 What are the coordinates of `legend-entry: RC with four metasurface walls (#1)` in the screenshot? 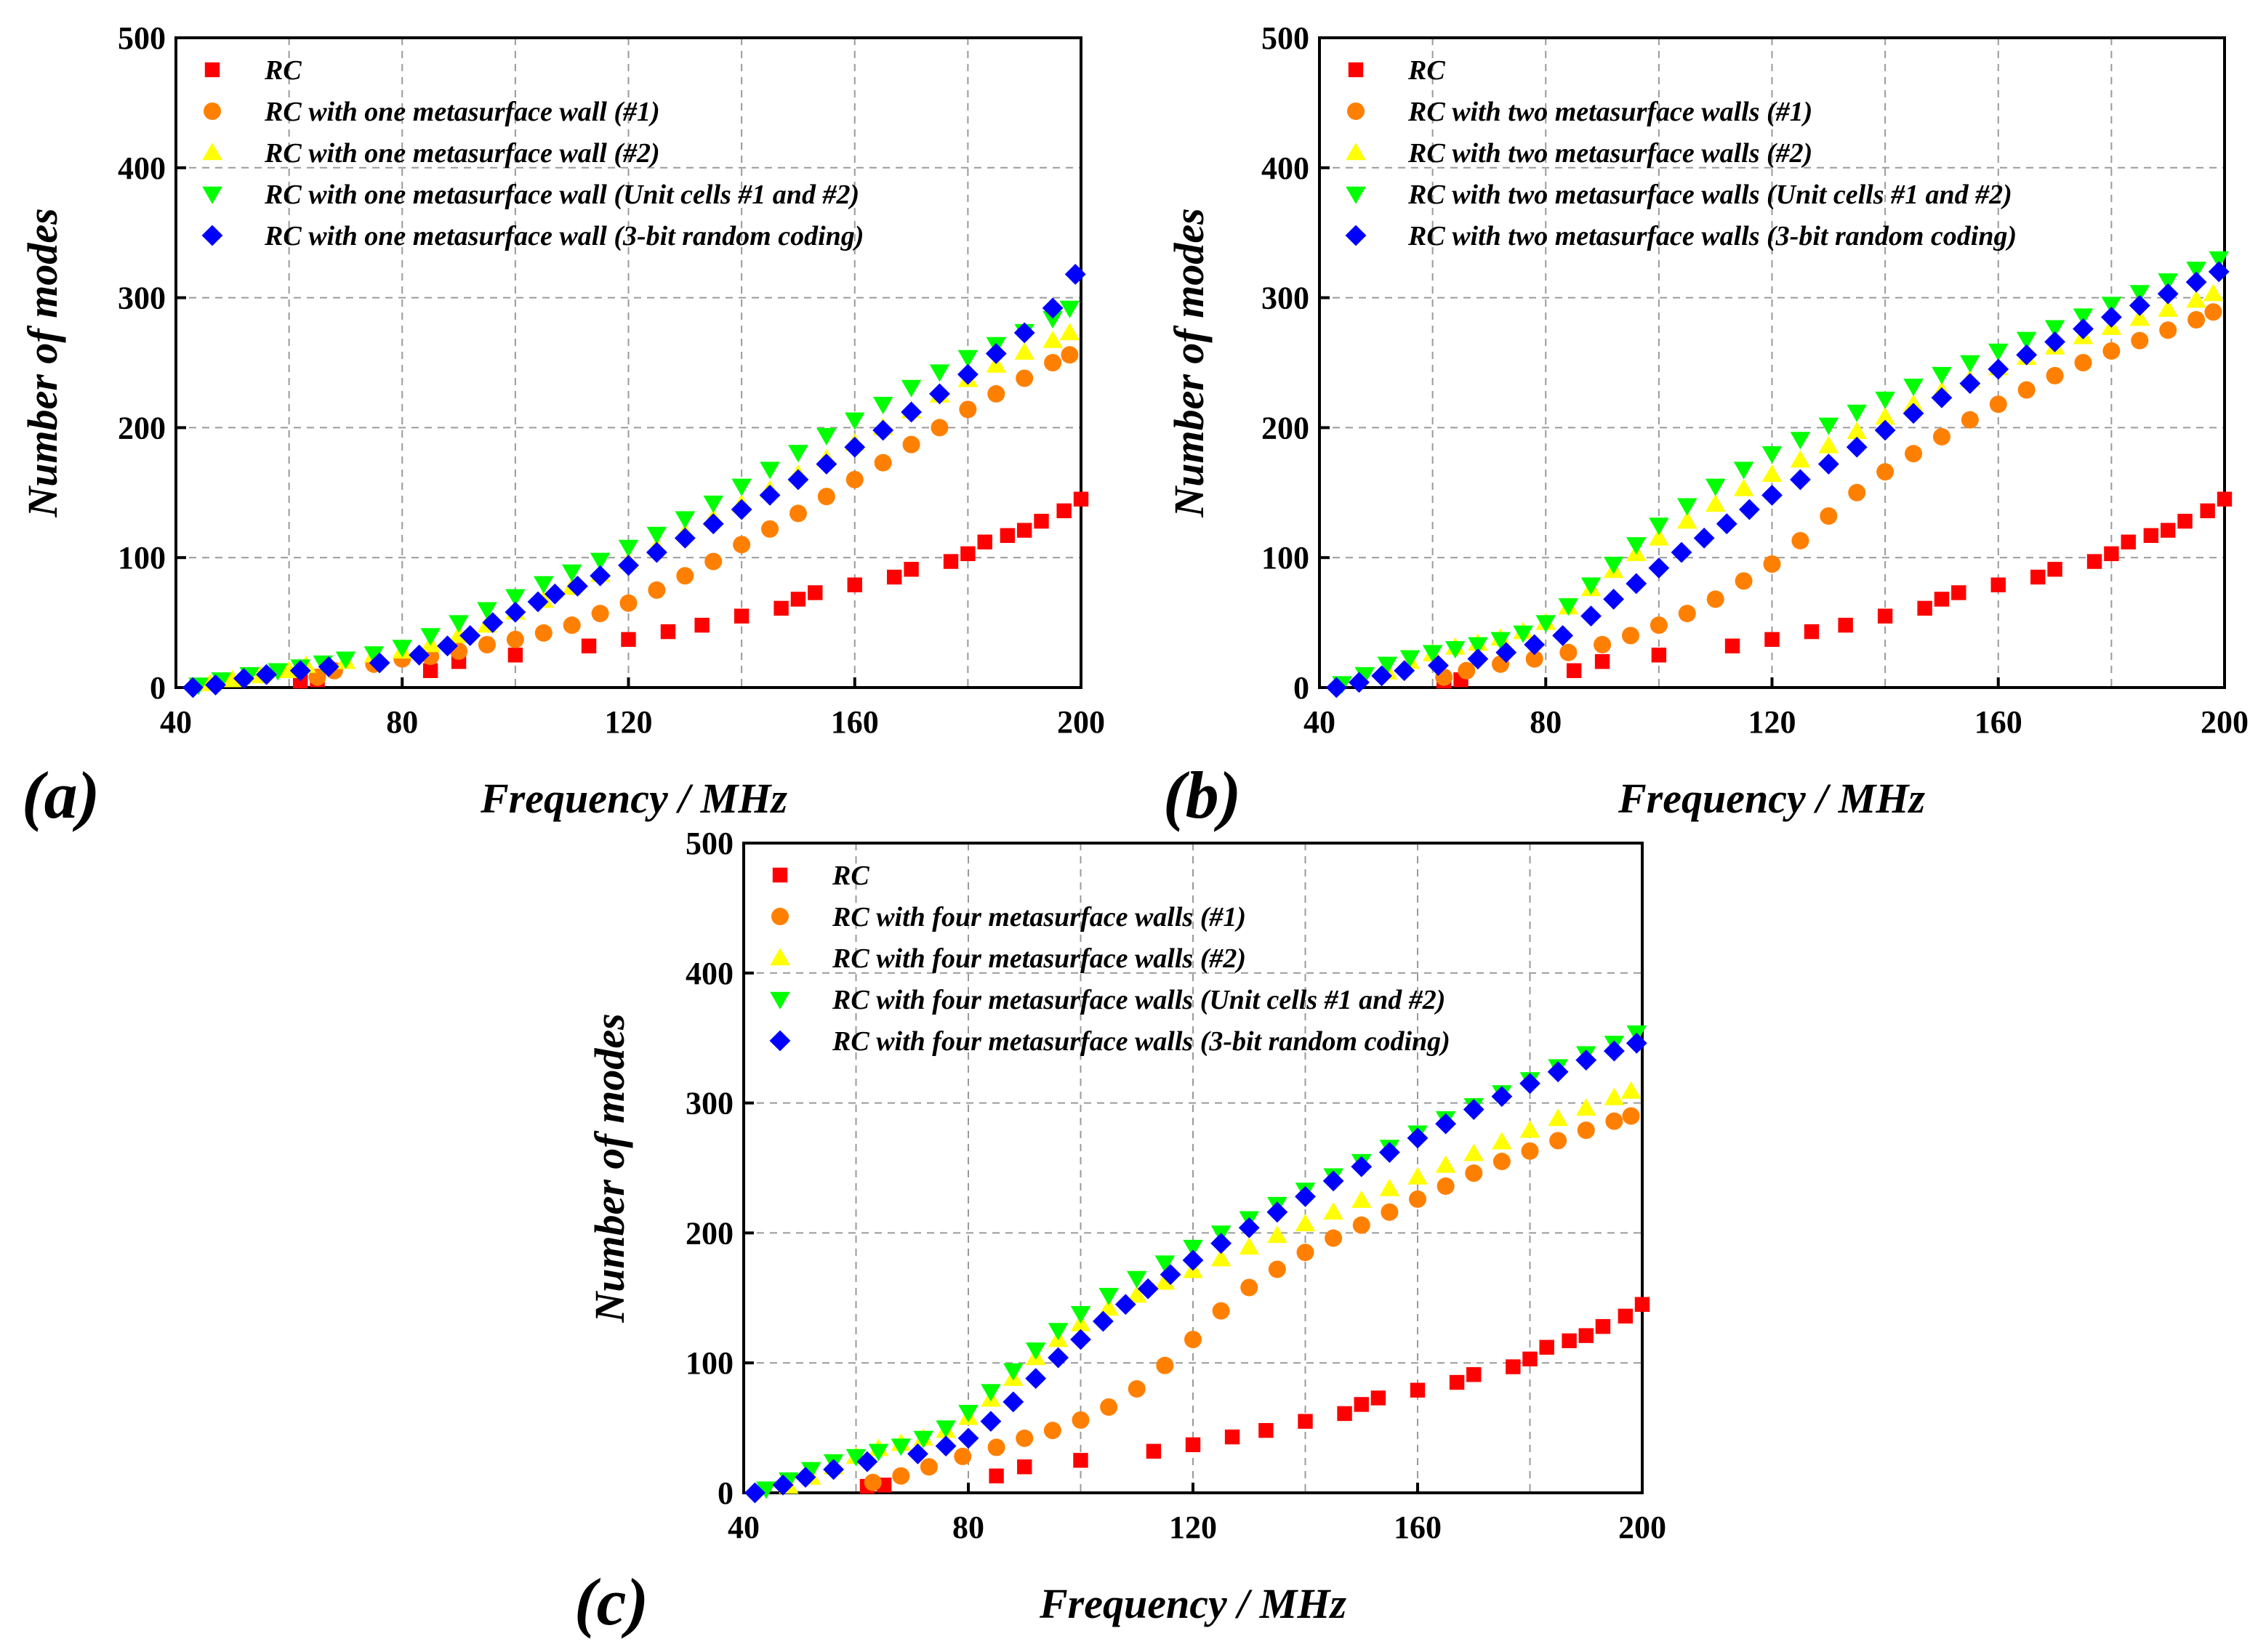 It's located at (1039, 917).